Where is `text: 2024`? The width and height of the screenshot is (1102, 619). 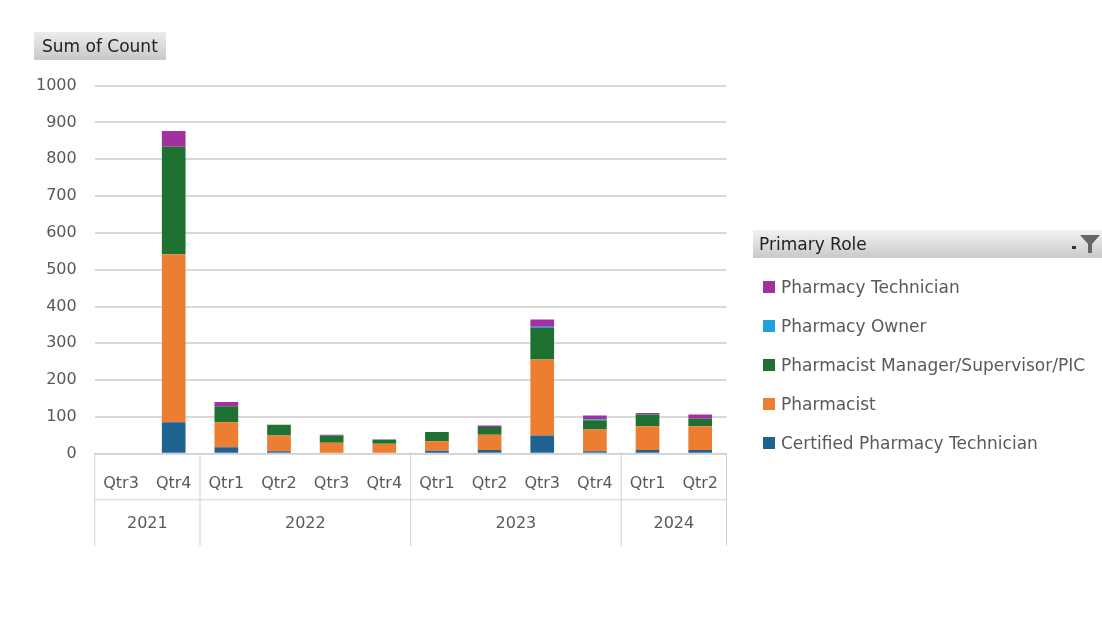 text: 2024 is located at coordinates (674, 522).